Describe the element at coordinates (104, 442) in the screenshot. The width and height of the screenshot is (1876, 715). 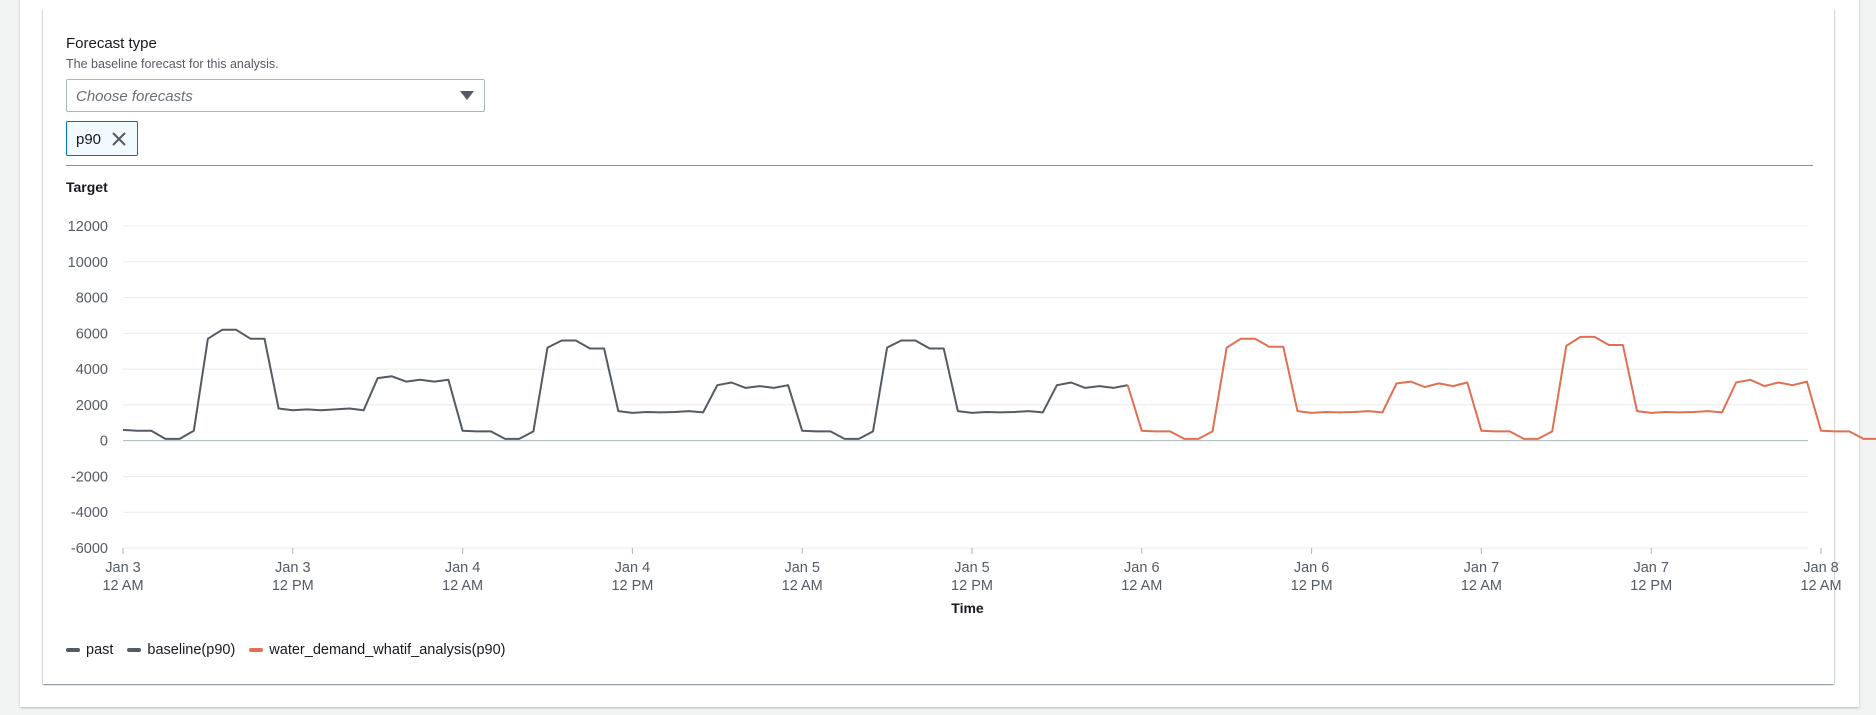
I see `y-tick-label: 0` at that location.